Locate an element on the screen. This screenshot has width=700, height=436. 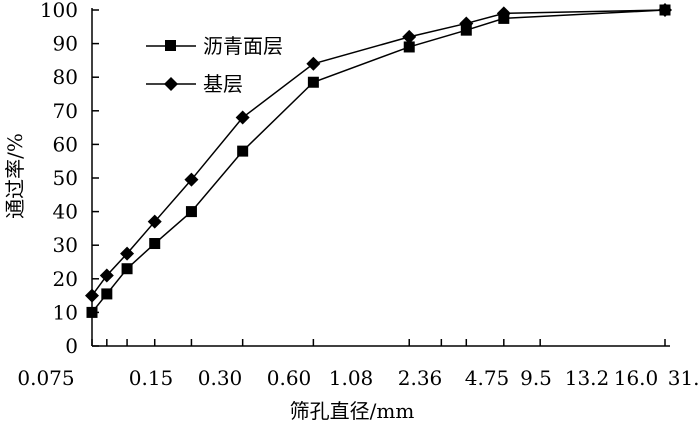
y-axis-ticks: 0 10 20 30 40 50 60 70 80 90 100 is located at coordinates (69, 179).